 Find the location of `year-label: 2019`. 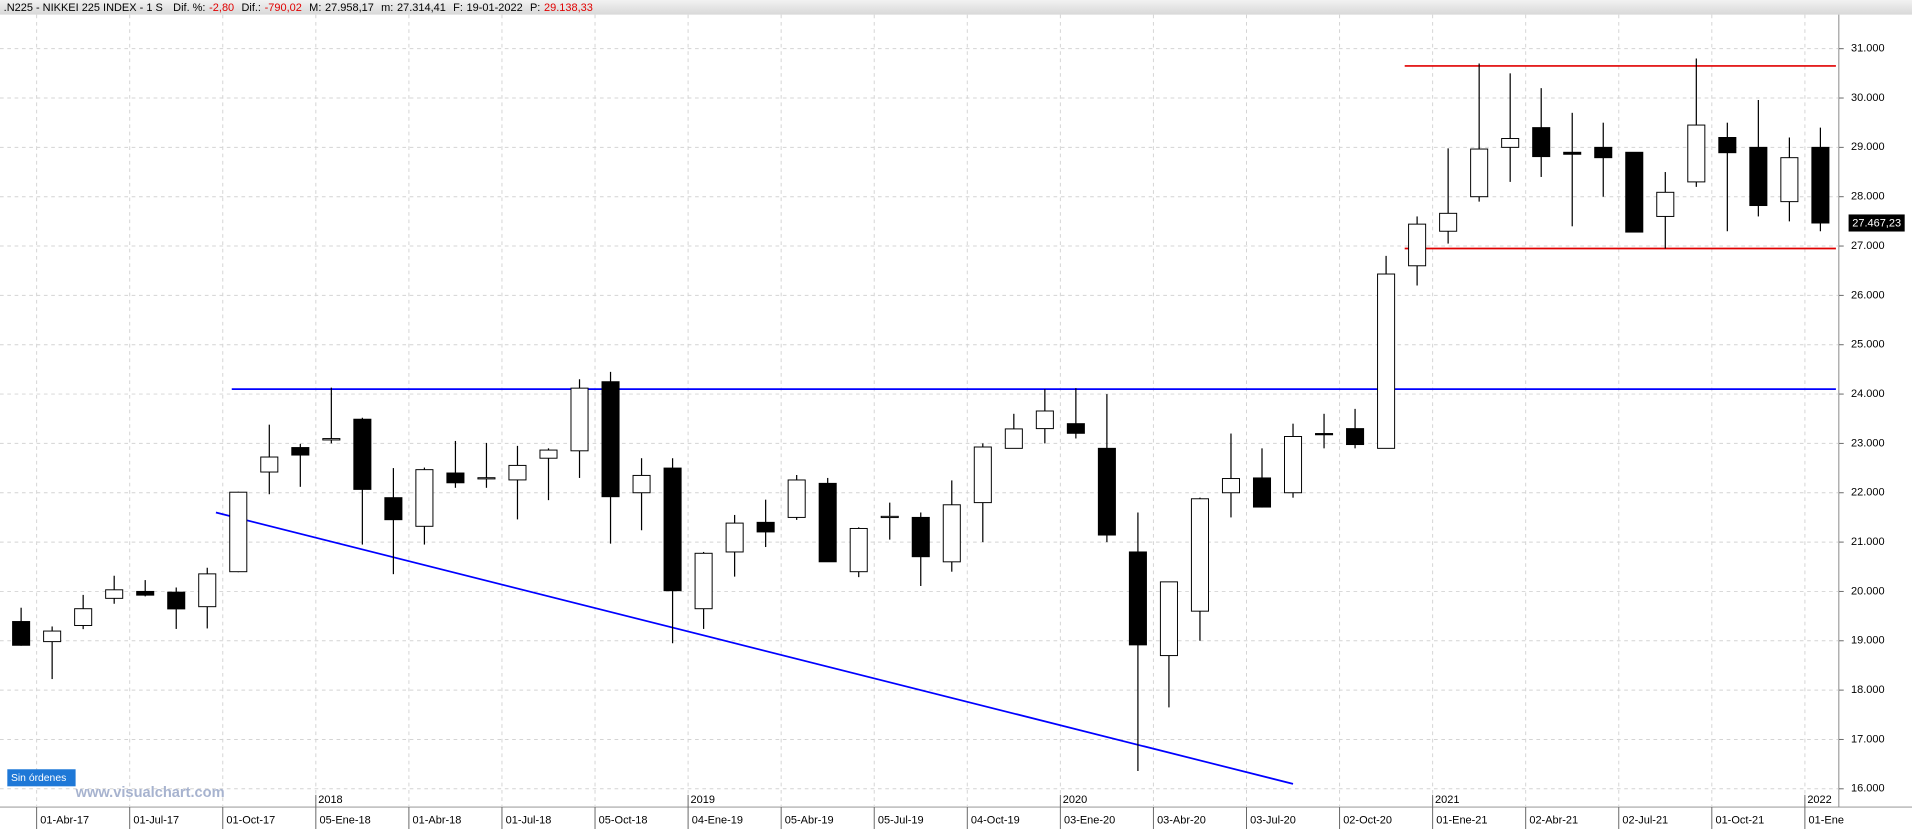

year-label: 2019 is located at coordinates (703, 800).